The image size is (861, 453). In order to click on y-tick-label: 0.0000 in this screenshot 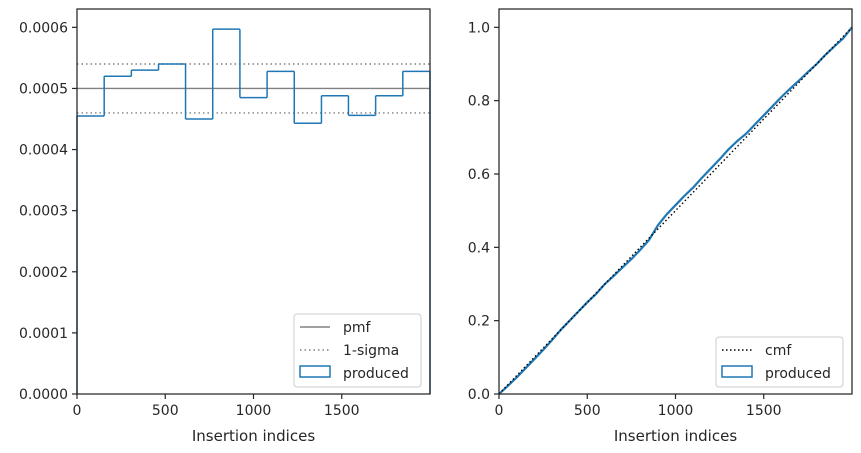, I will do `click(43, 395)`.